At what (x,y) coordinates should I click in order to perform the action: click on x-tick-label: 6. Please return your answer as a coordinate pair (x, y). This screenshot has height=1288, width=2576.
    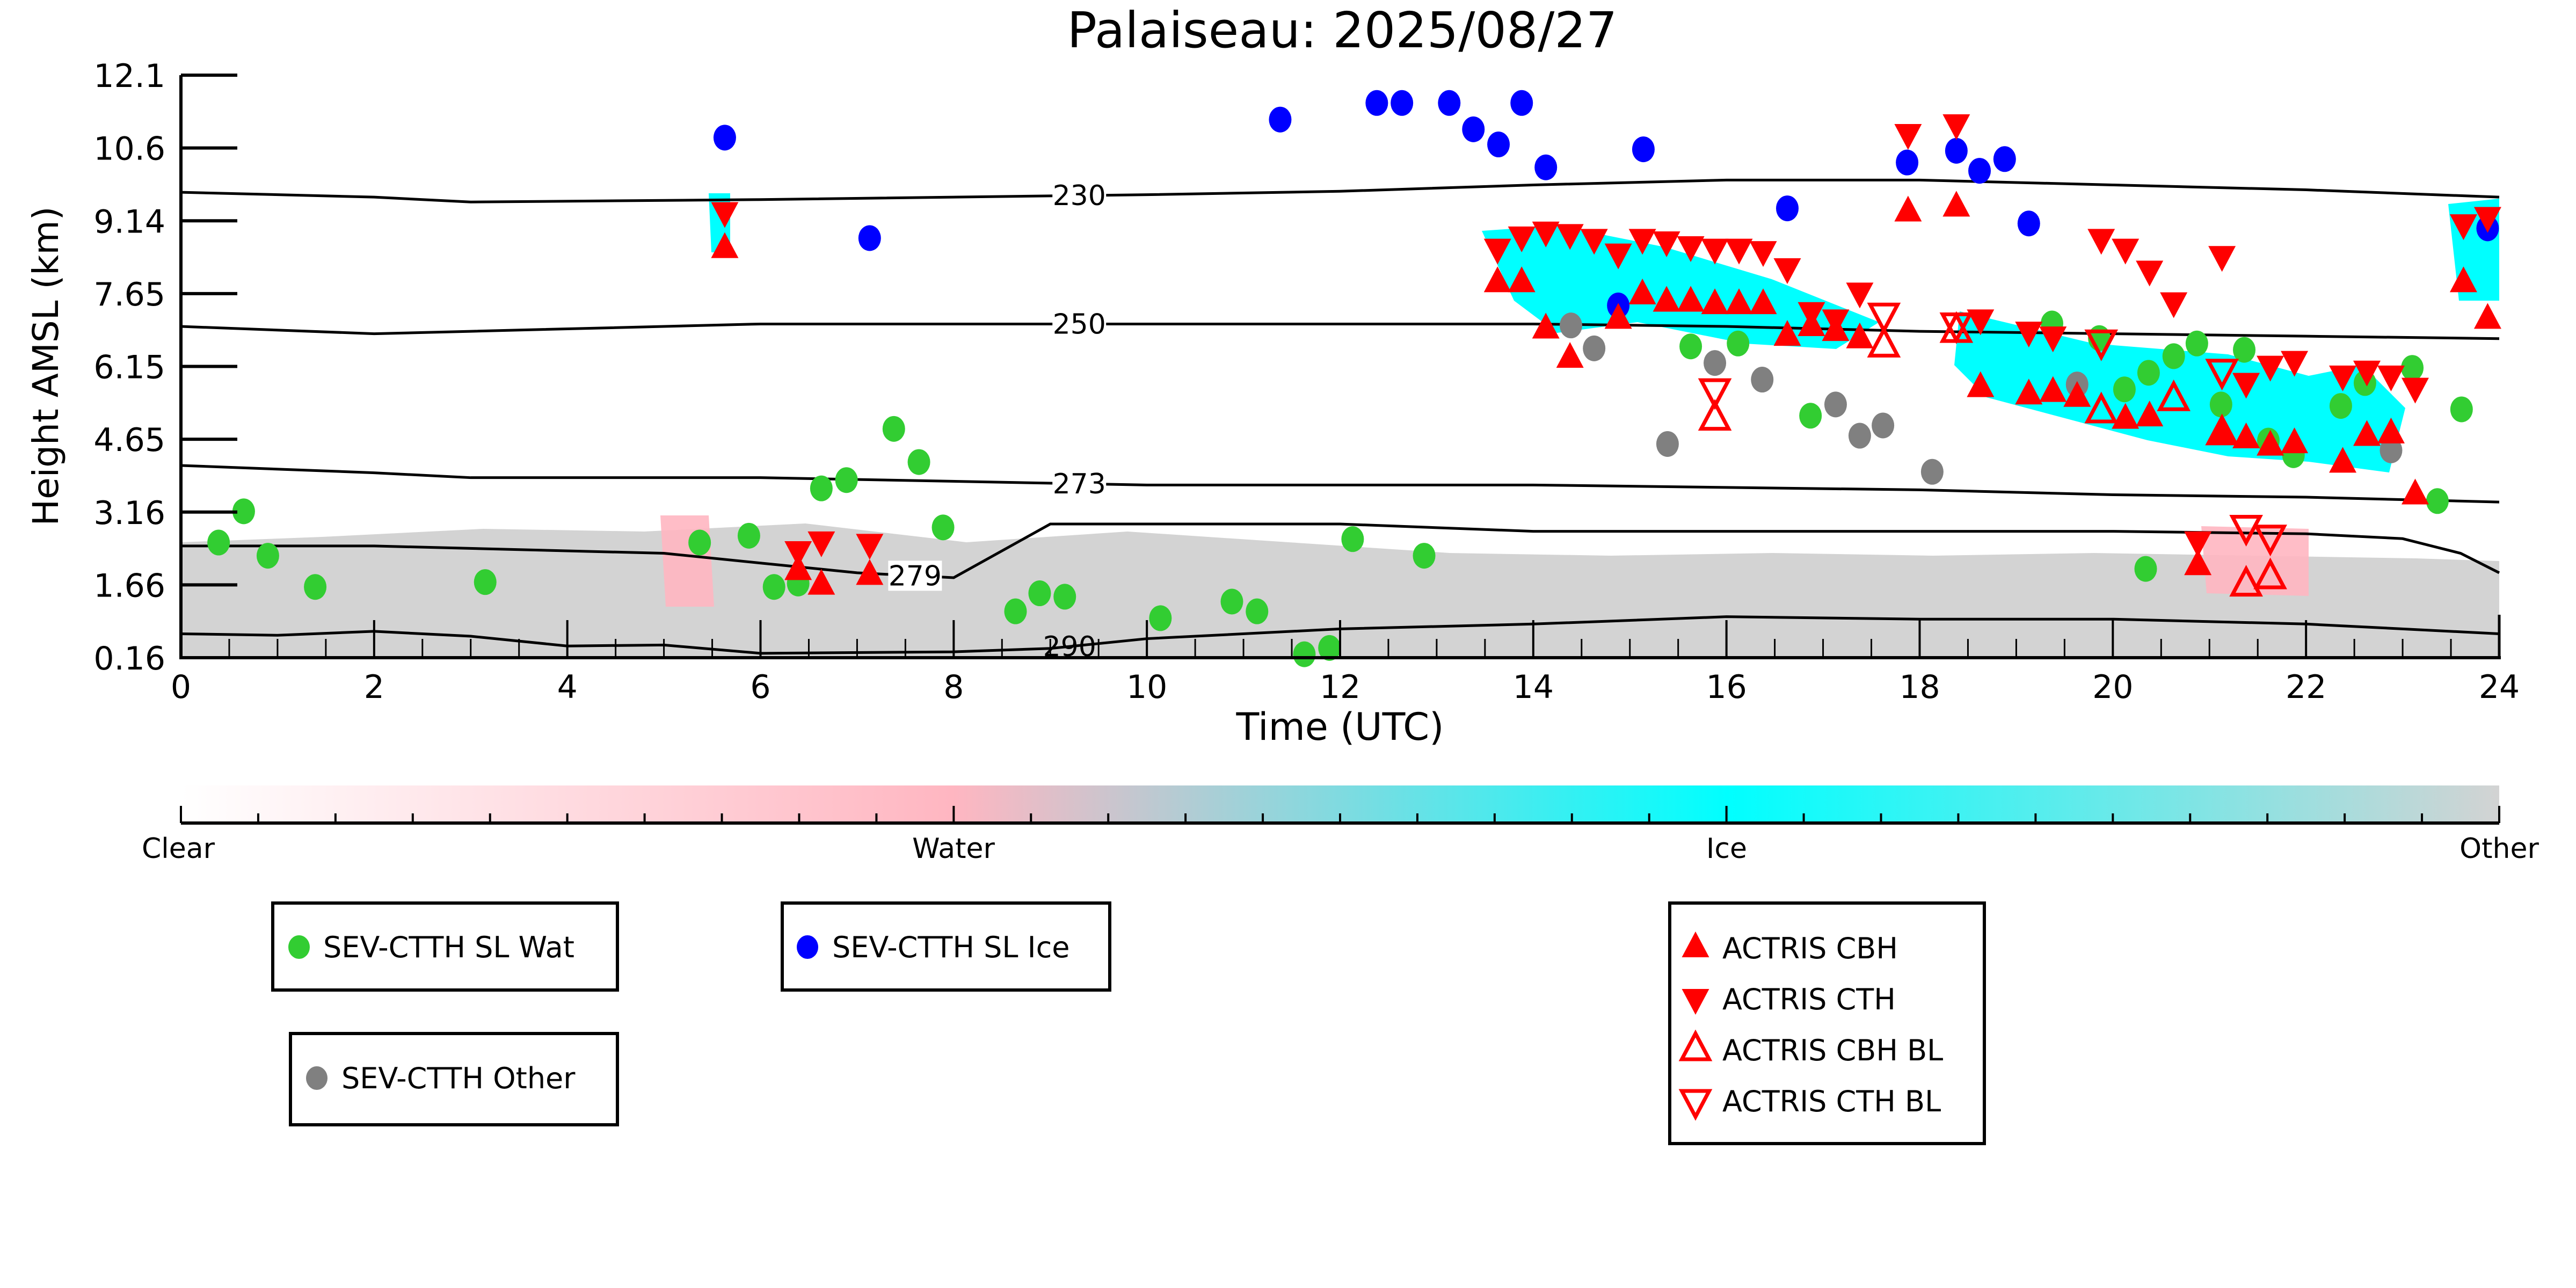
    Looking at the image, I should click on (760, 687).